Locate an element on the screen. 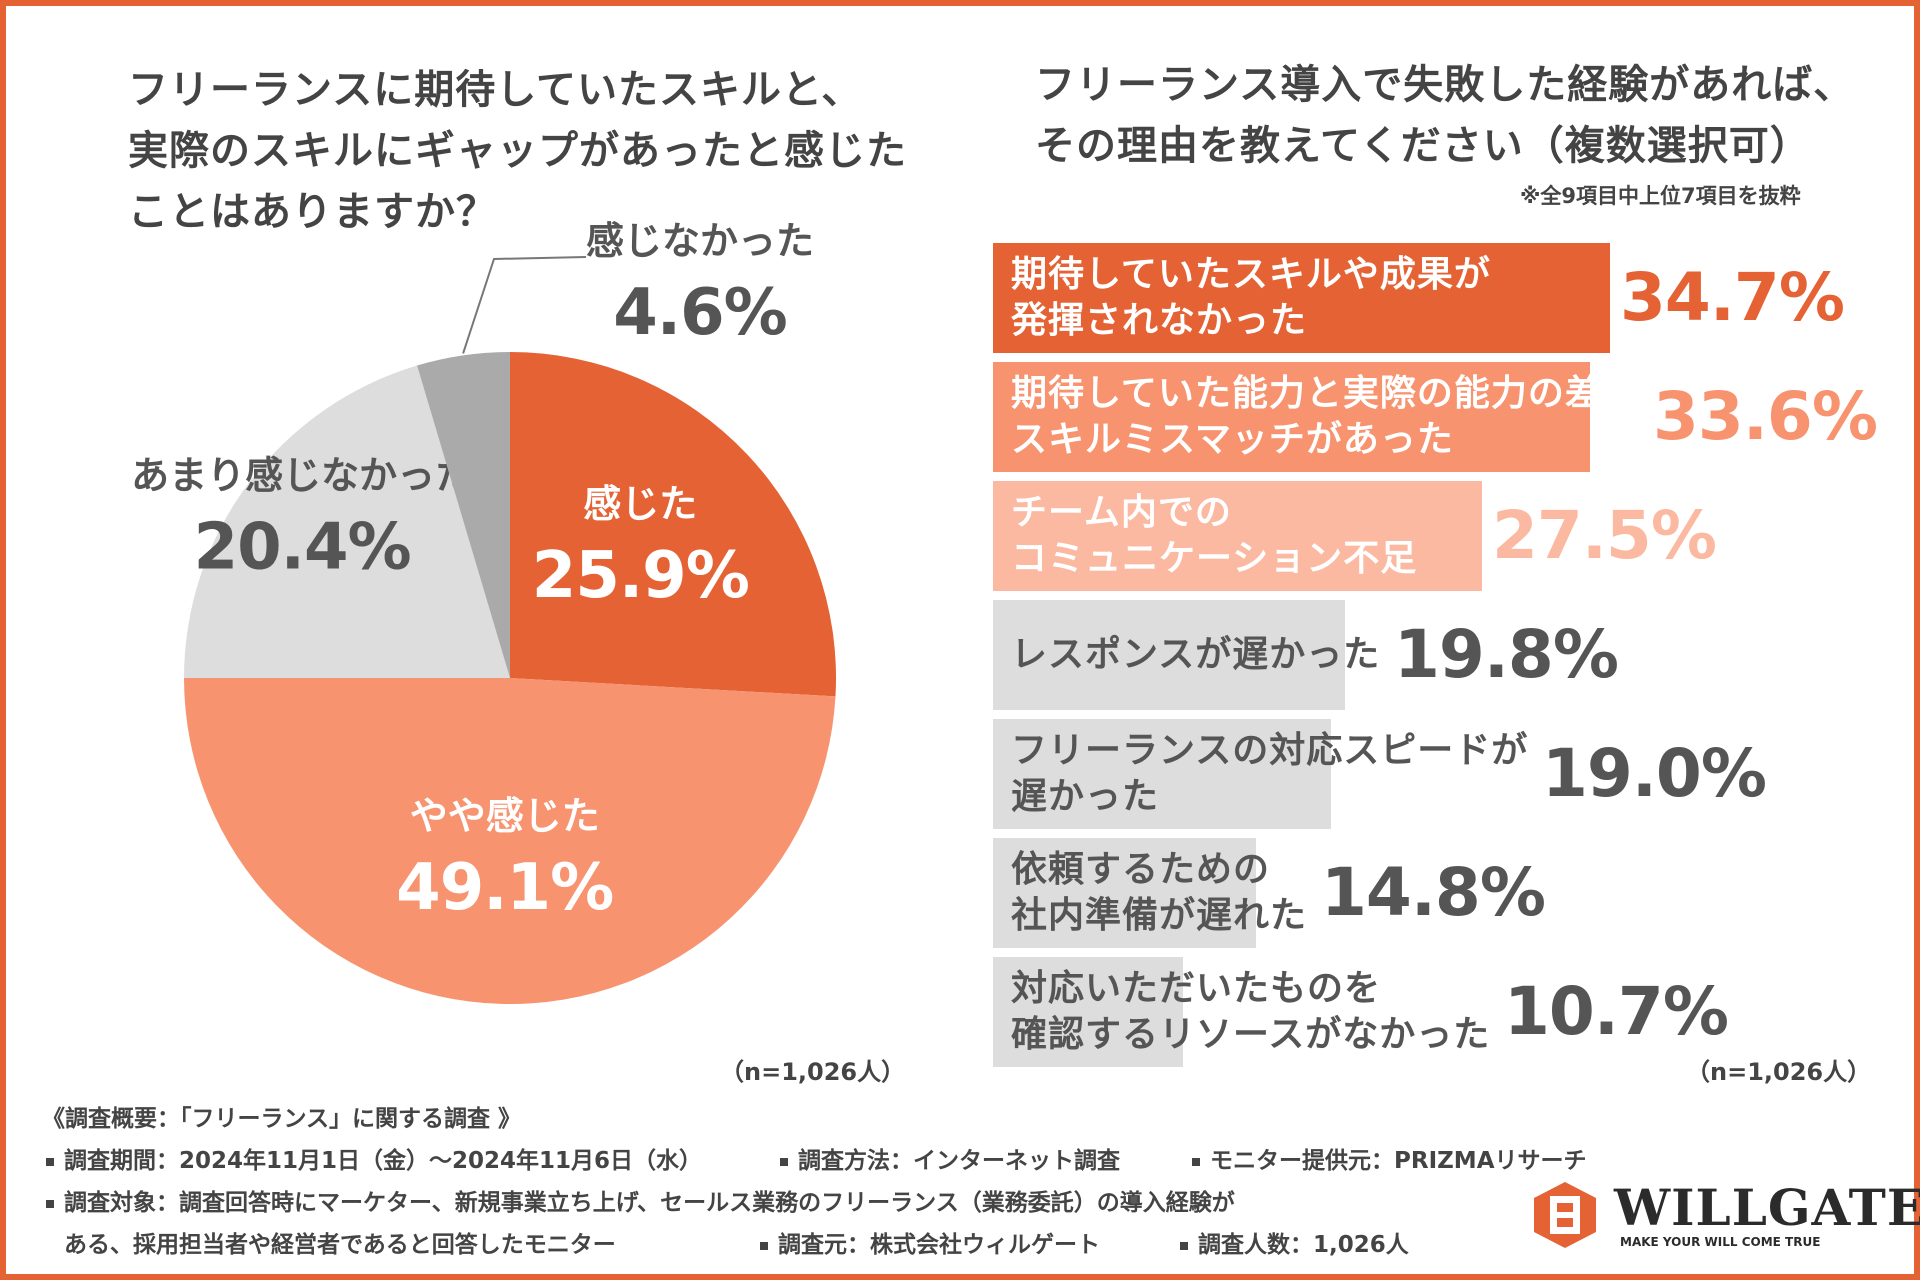 The image size is (1920, 1280). bar-category-label: チーム内でのコミュニケーション不足 is located at coordinates (1214, 536).